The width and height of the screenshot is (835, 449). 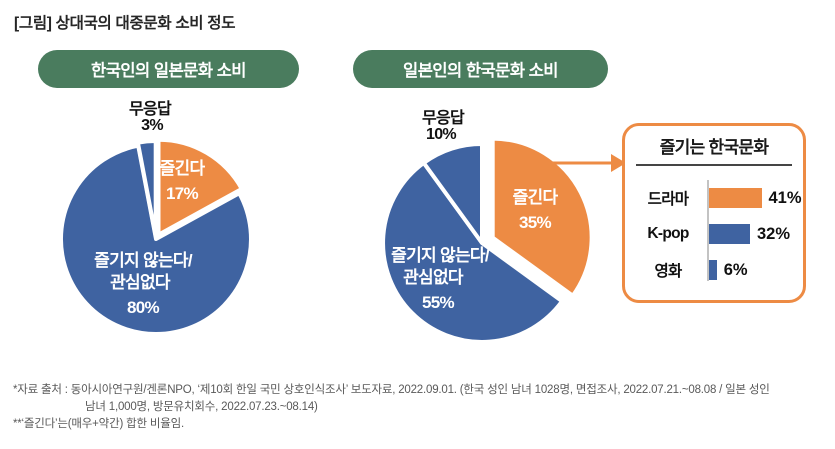 I want to click on pie2-slice-not-enjoy, so click(x=473, y=252).